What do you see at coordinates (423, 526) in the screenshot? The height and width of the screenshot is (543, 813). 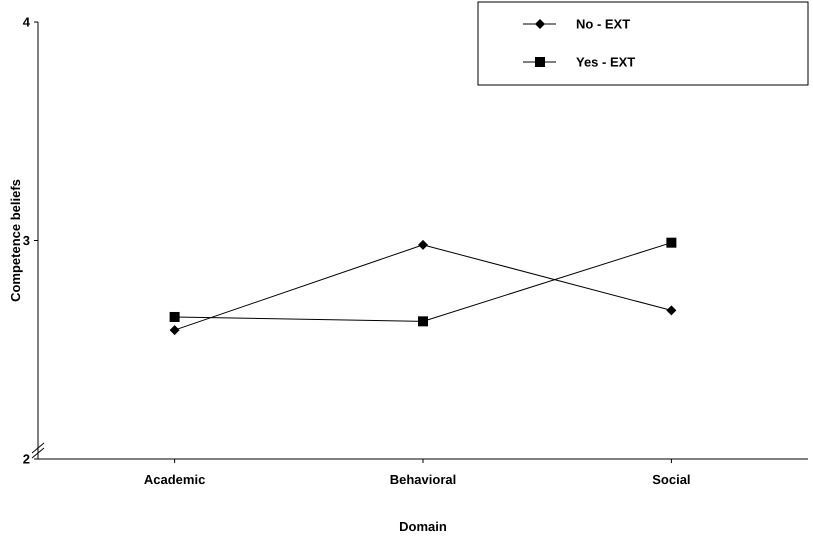 I see `x-axis-title: Domain` at bounding box center [423, 526].